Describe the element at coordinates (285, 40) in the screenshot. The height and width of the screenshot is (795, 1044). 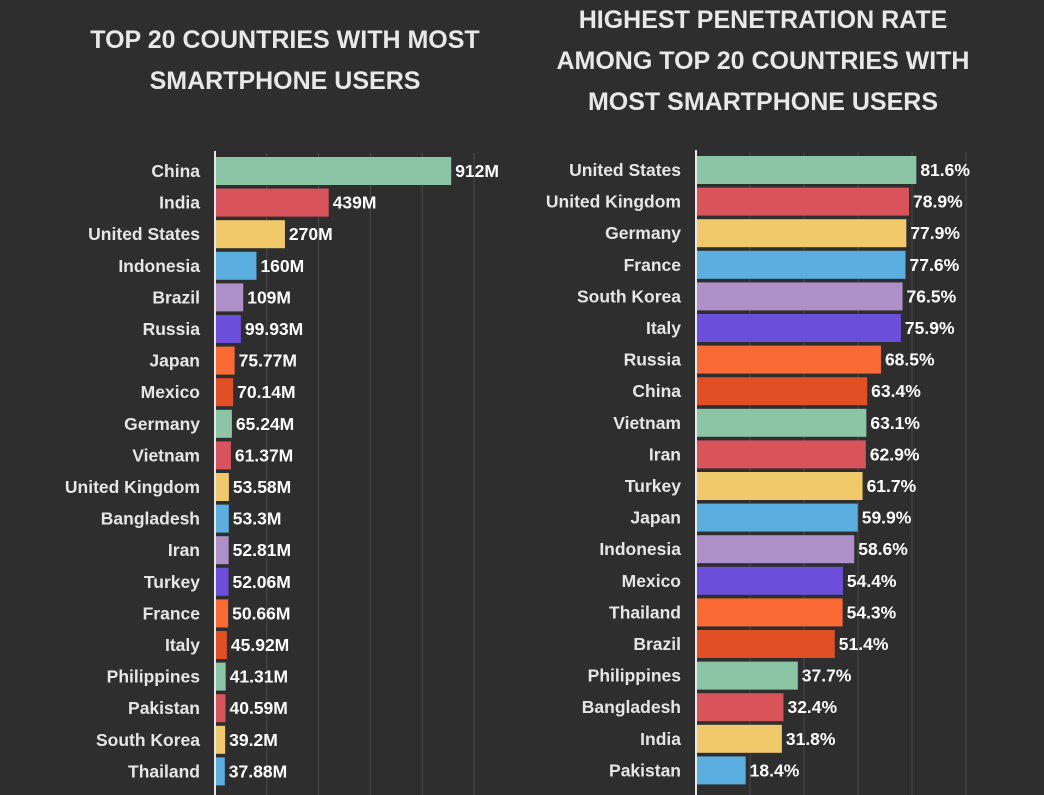
I see `left-chart-title-line-1: TOP 20 COUNTRIES WITH MOST` at that location.